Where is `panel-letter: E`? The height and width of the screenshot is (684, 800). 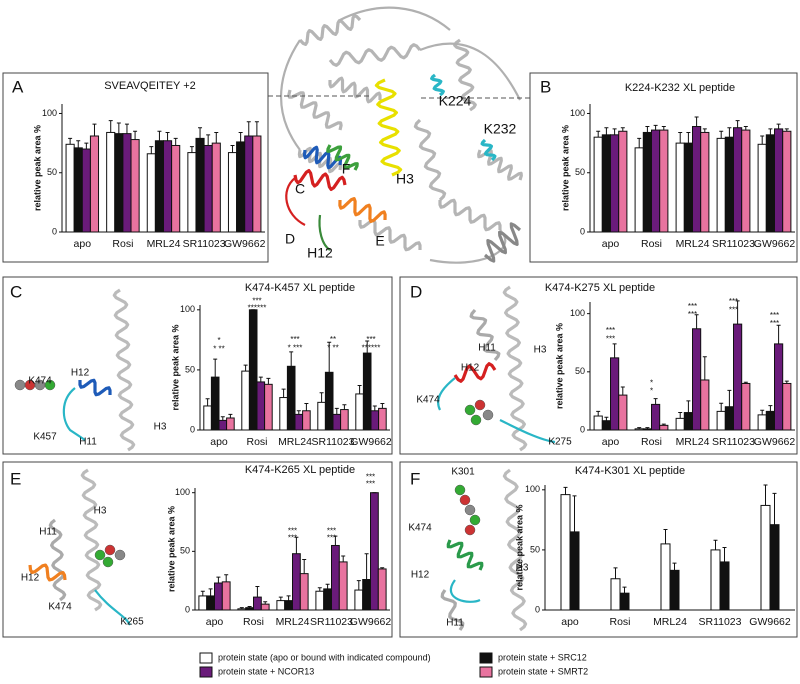 panel-letter: E is located at coordinates (15, 478).